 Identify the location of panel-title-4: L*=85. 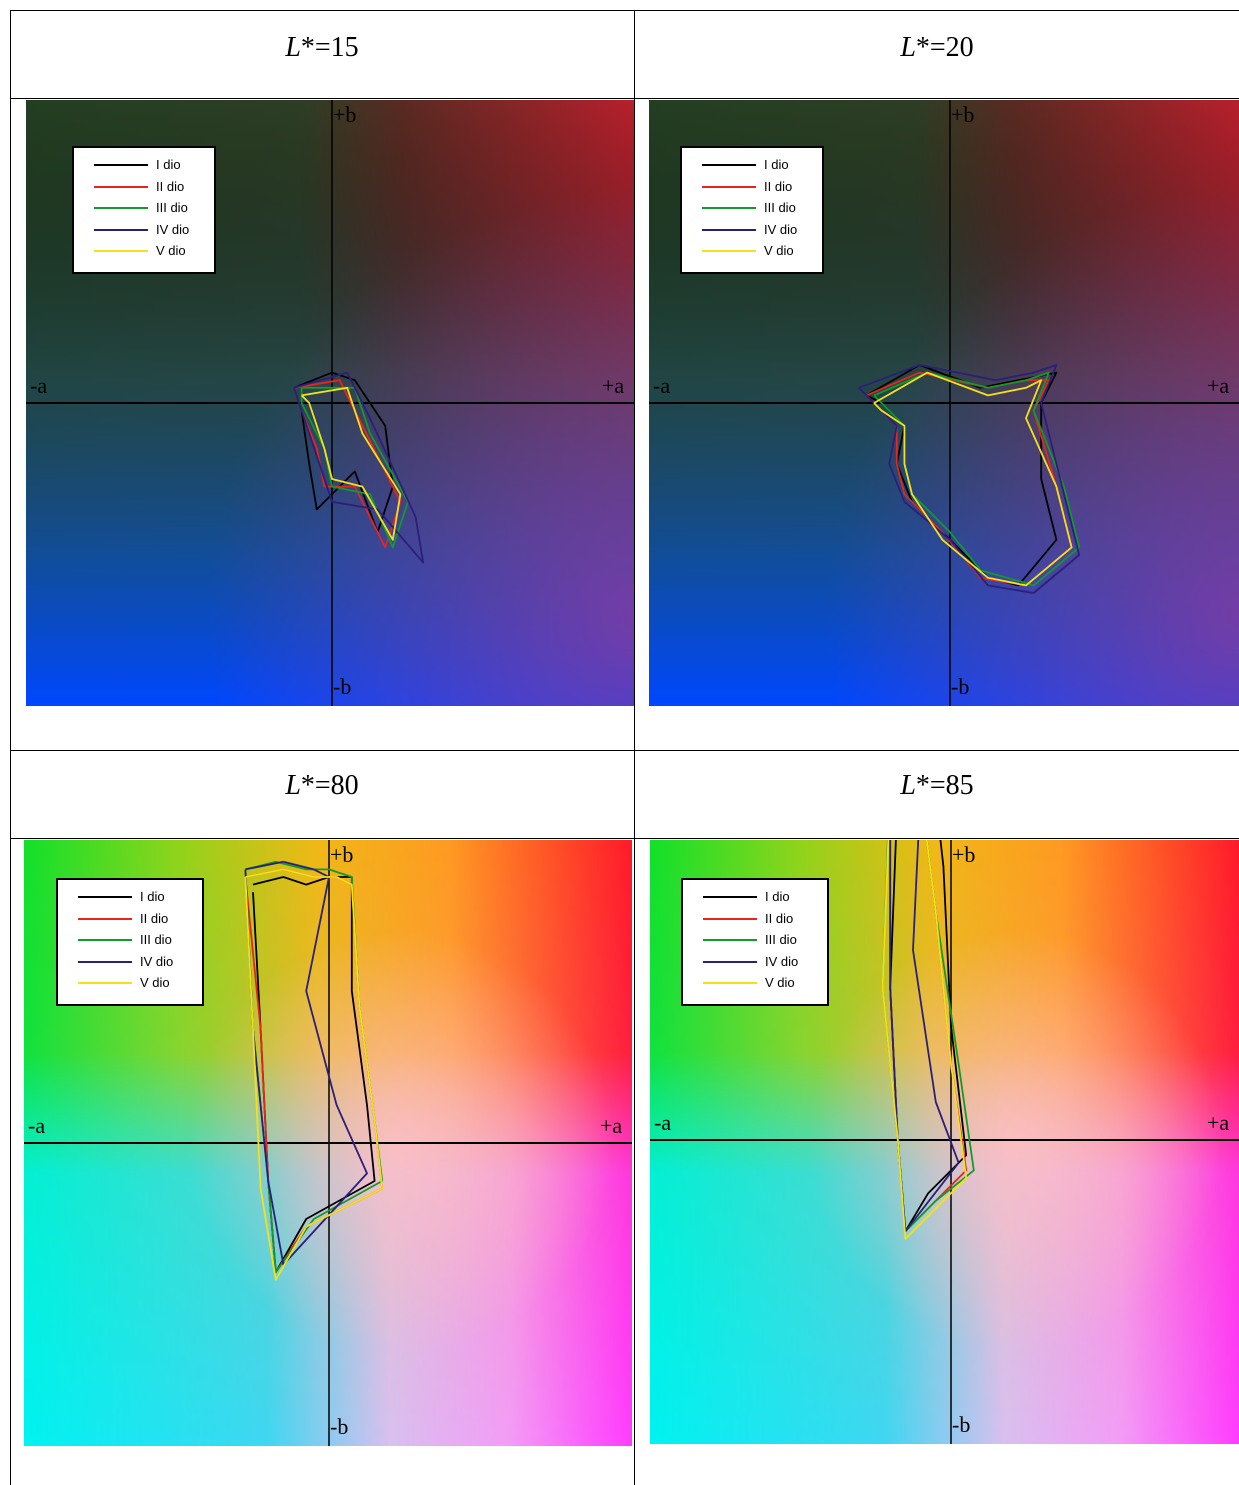
(937, 785).